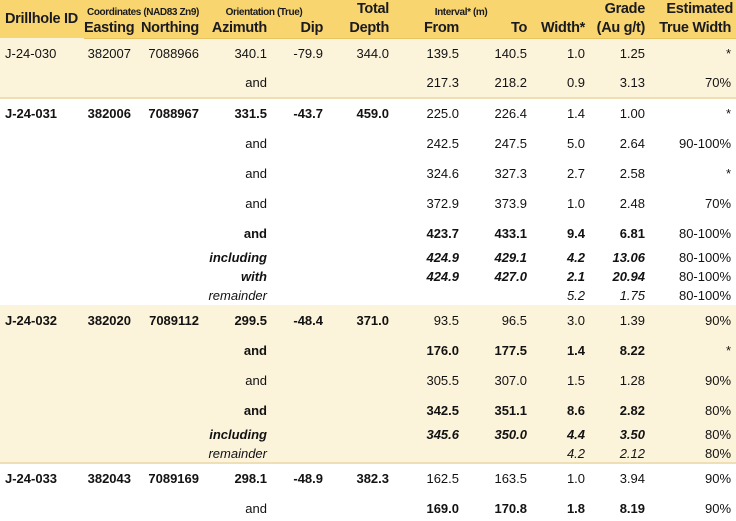  Describe the element at coordinates (368, 233) in the screenshot. I see `table-row: and 423.7 433.1 9.4 6.81 80-100%` at that location.